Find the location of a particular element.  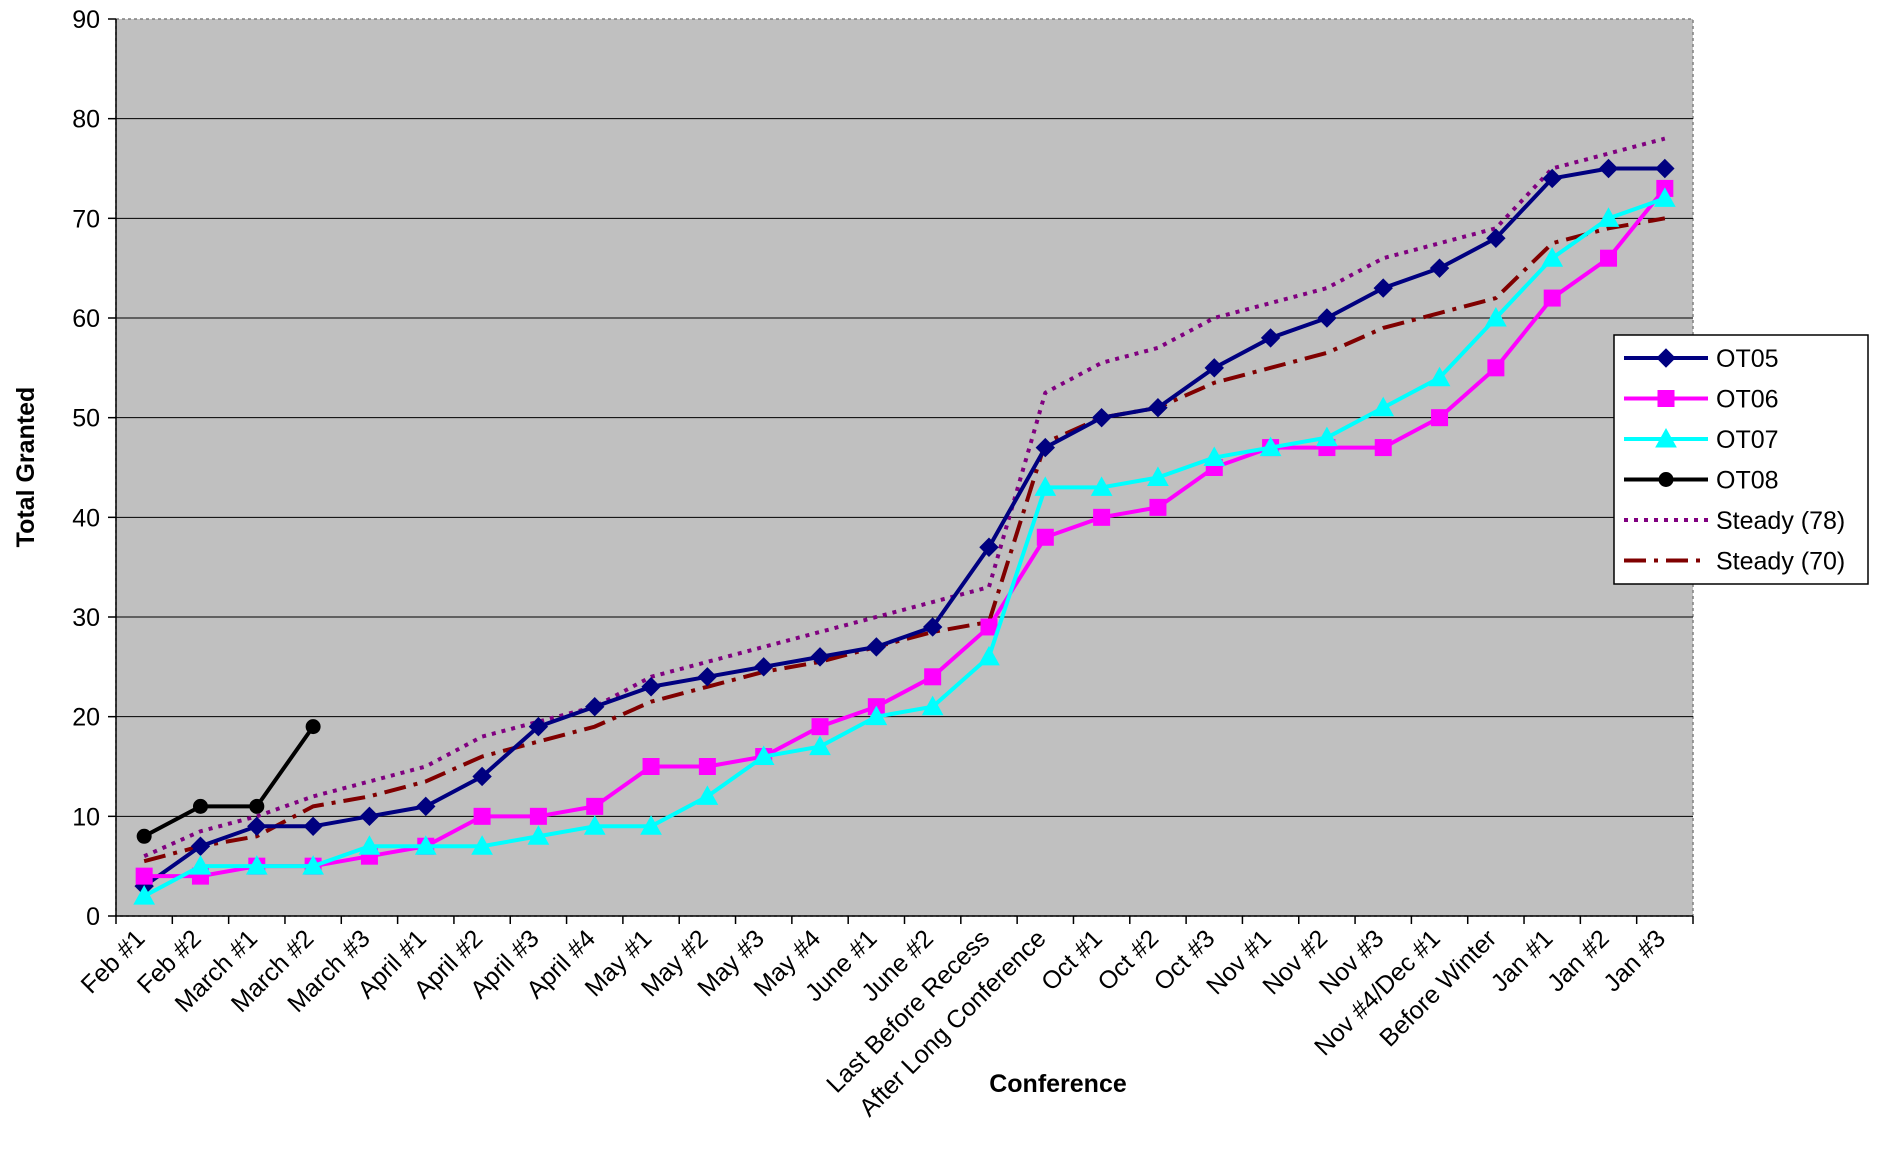

legend-box is located at coordinates (1741, 459).